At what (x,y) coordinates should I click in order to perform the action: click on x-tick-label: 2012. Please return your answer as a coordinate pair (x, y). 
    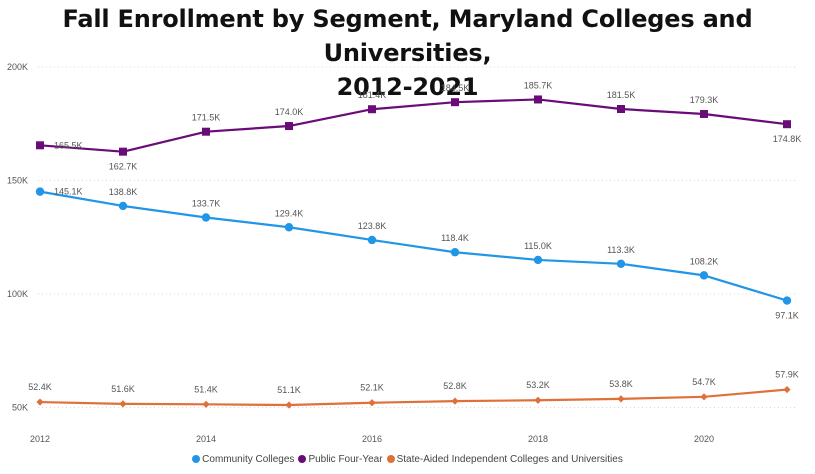
    Looking at the image, I should click on (40, 439).